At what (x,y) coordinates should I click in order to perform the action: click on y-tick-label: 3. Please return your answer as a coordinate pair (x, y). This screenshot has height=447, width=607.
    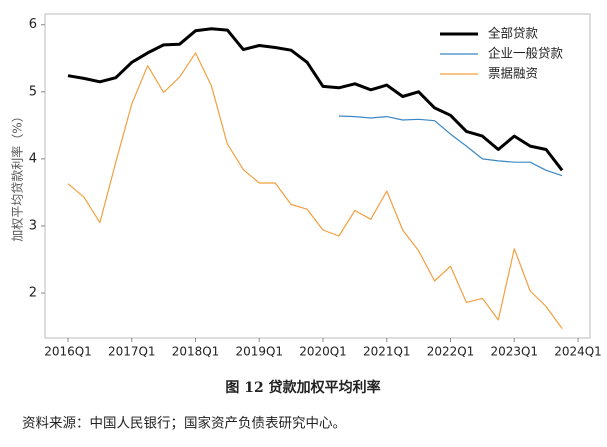
    Looking at the image, I should click on (33, 225).